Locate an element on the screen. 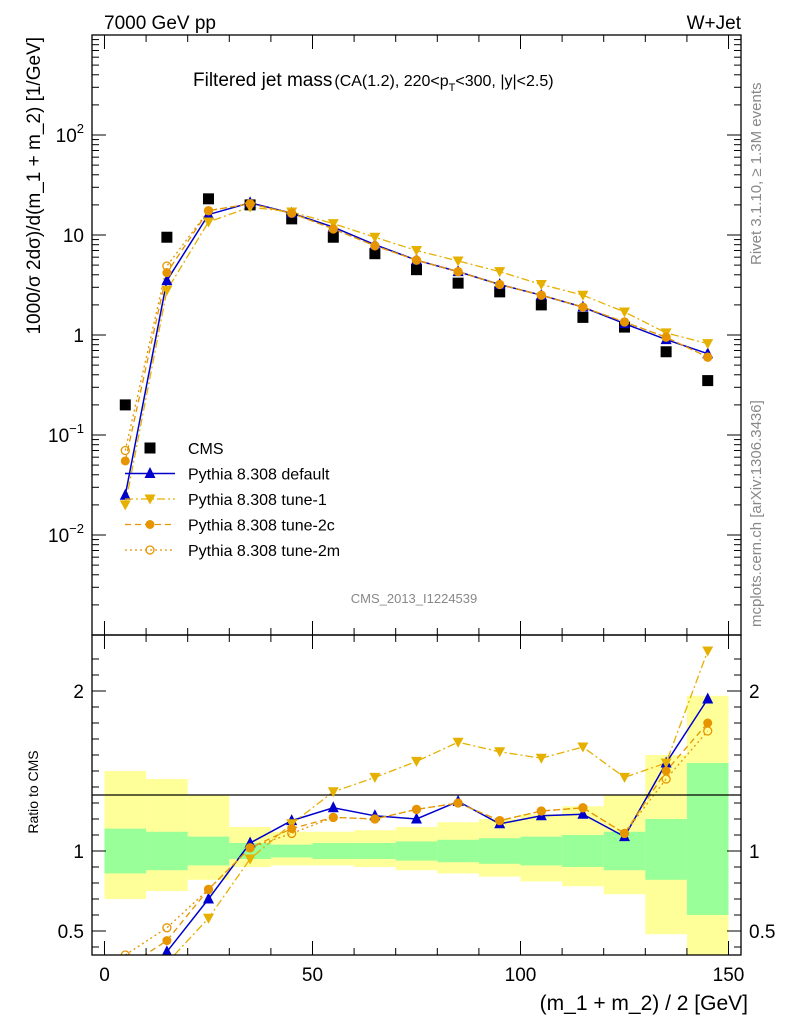 This screenshot has height=1024, width=786. ratio-y-tick-label-right: 1 is located at coordinates (754, 852).